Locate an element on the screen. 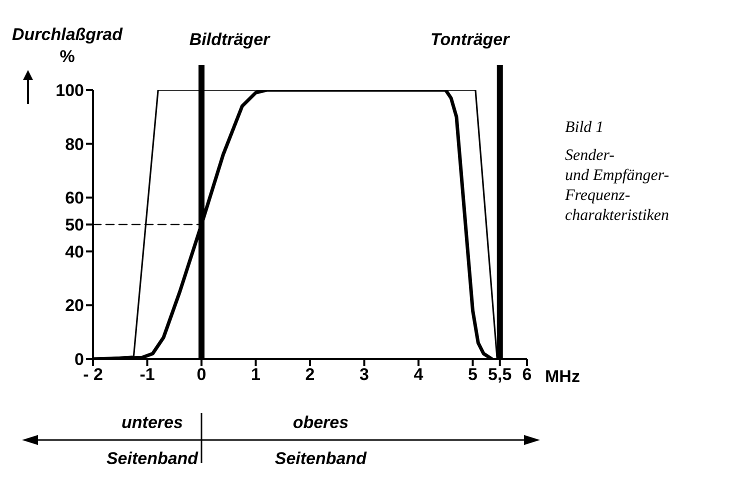  x-tick-label: 5 is located at coordinates (473, 374).